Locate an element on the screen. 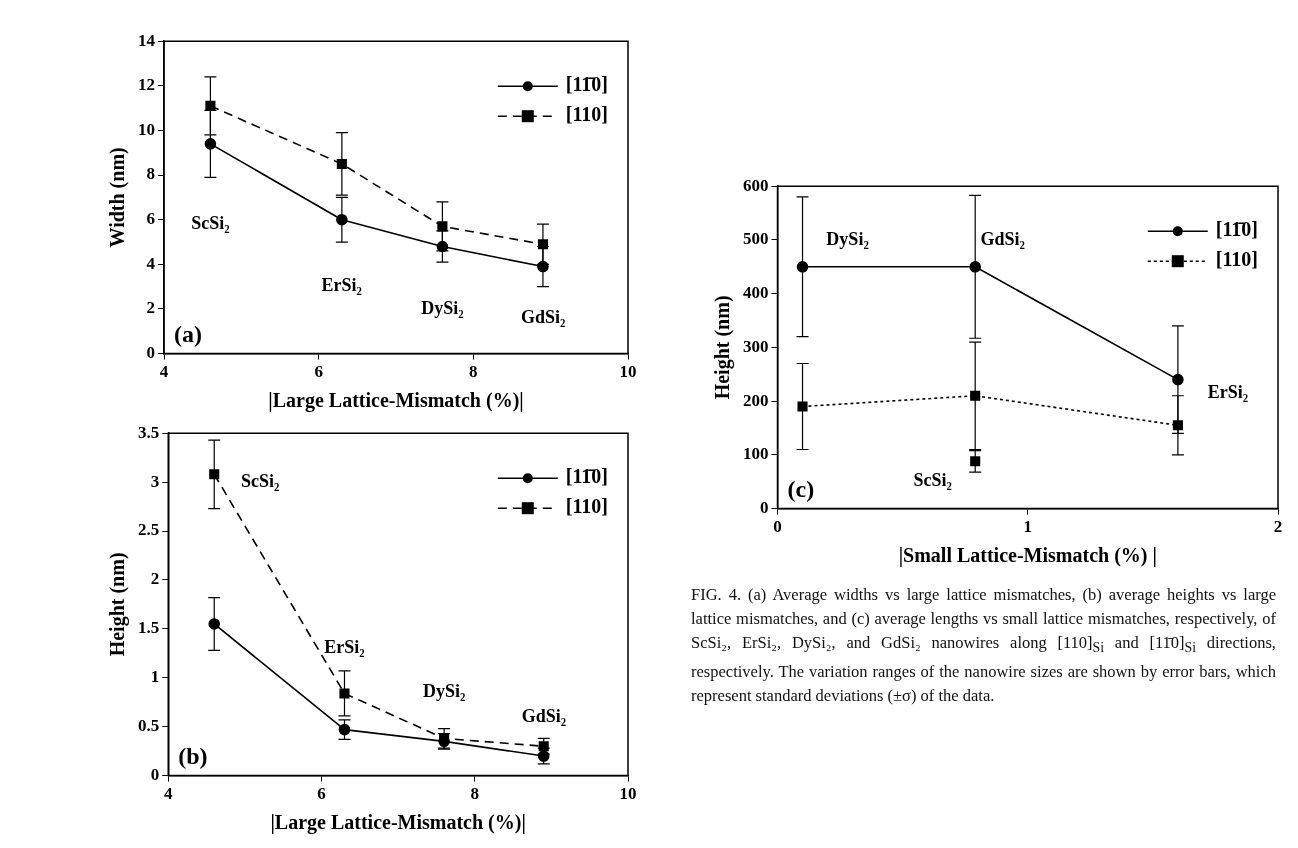  x-tick-label: 1 is located at coordinates (1027, 527).